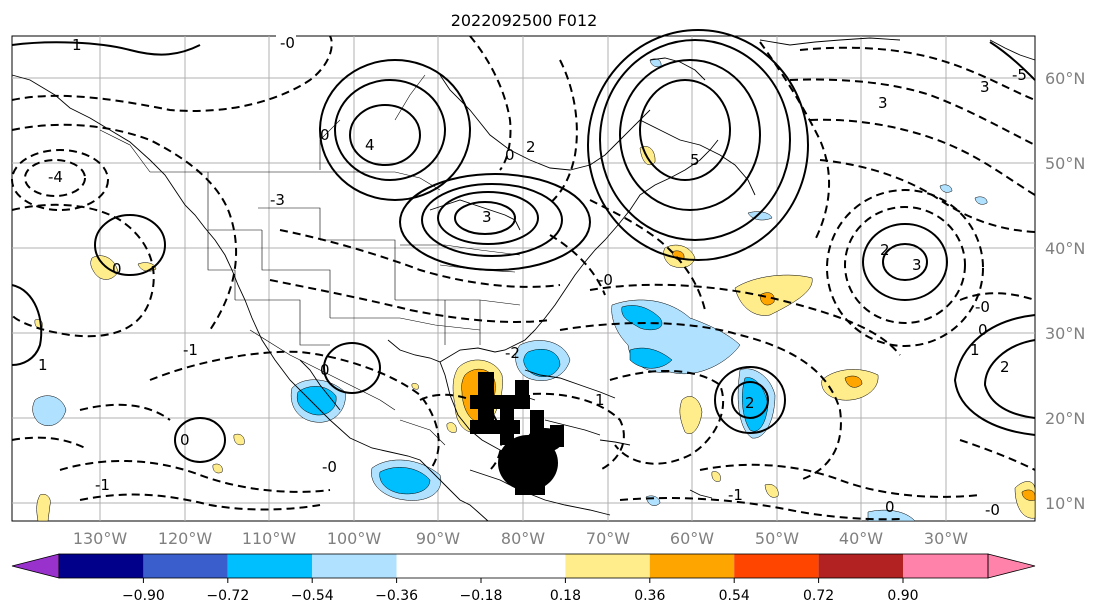 This screenshot has height=615, width=1105. Describe the element at coordinates (565, 596) in the screenshot. I see `colorbar-label: 0.18` at that location.